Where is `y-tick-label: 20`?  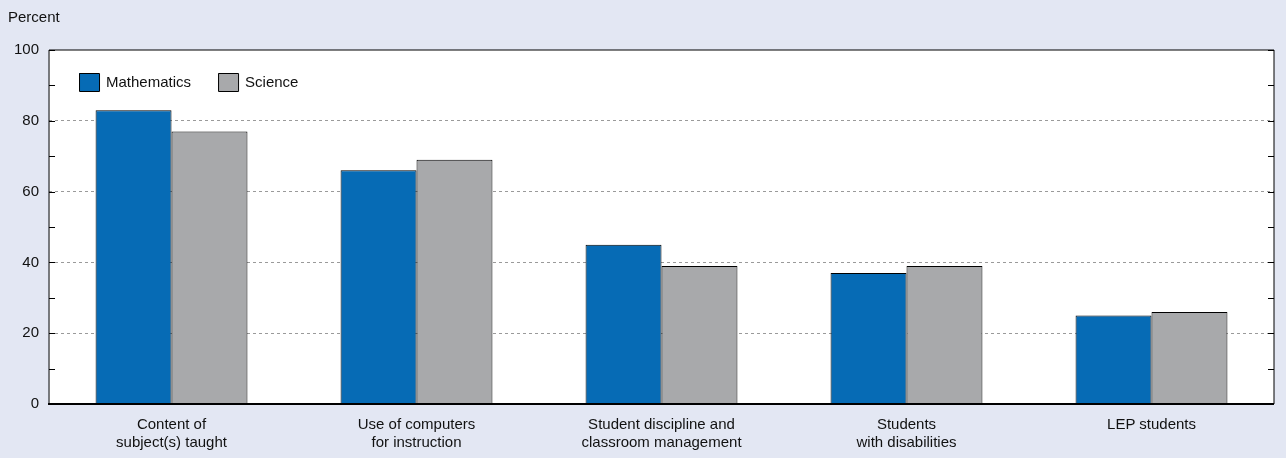 y-tick-label: 20 is located at coordinates (31, 332).